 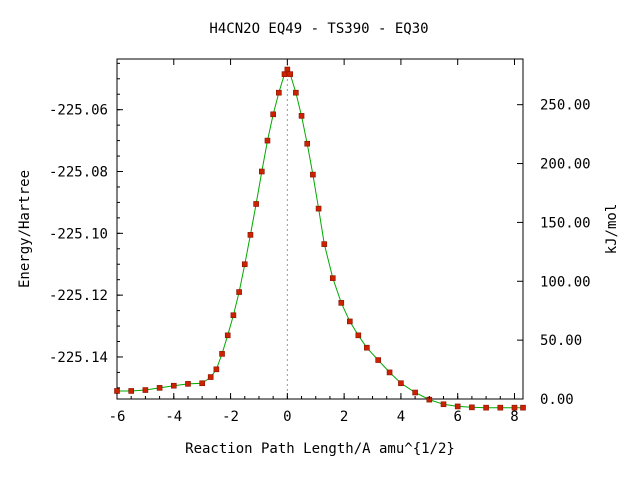 What do you see at coordinates (320, 449) in the screenshot?
I see `x-axis-label: Reaction Path Length/A amu^{1/2}` at bounding box center [320, 449].